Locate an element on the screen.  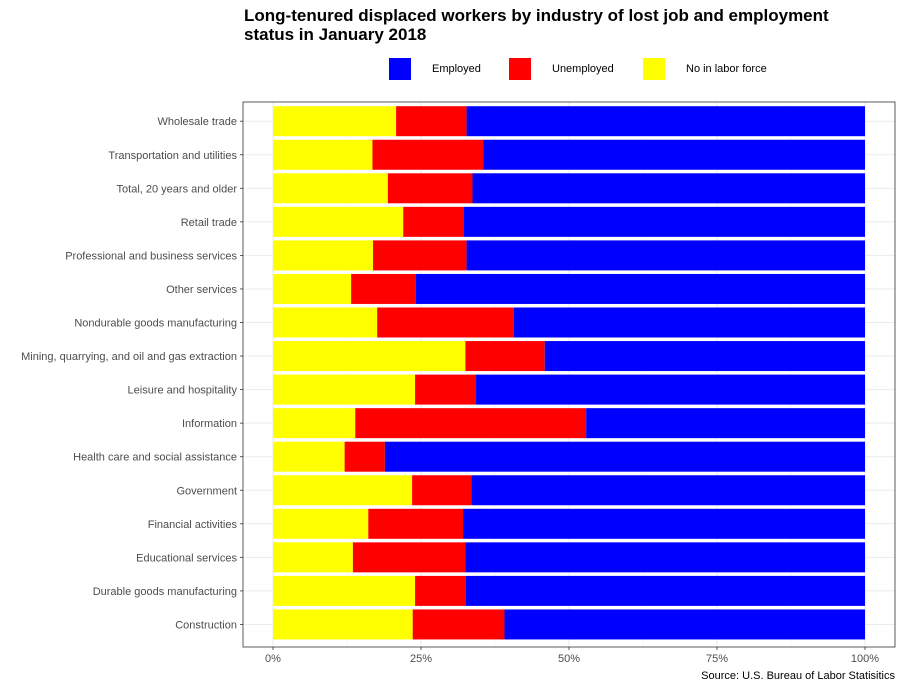
bar-unemployed-retail-trade is located at coordinates (433, 221).